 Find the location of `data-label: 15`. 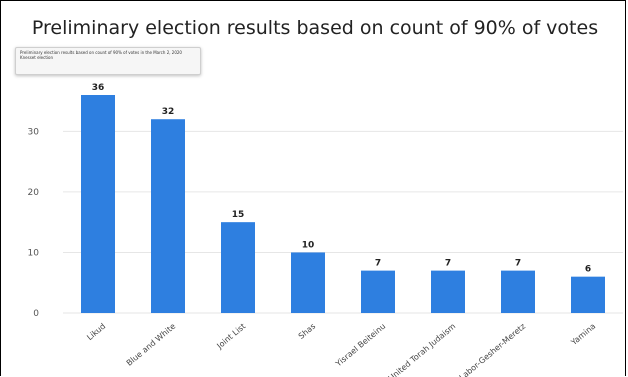

data-label: 15 is located at coordinates (238, 215).